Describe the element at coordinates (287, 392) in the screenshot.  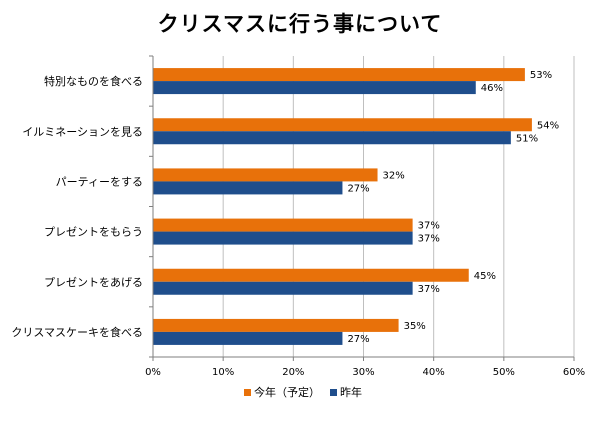
I see `legend-label: 今年（予定）` at that location.